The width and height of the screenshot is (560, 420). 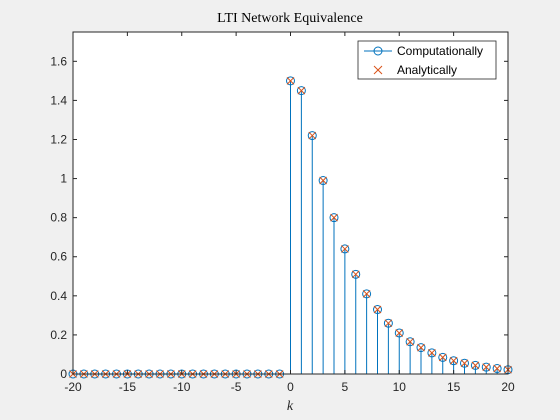 I want to click on y-tick-label: 0.4, so click(x=58, y=296).